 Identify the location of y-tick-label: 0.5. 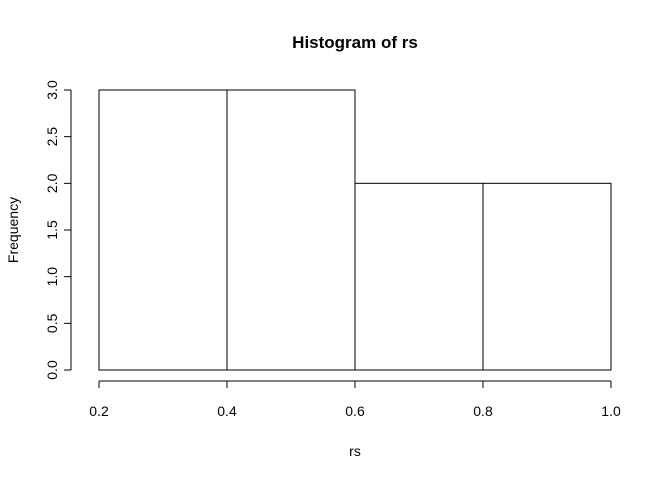
(52, 323).